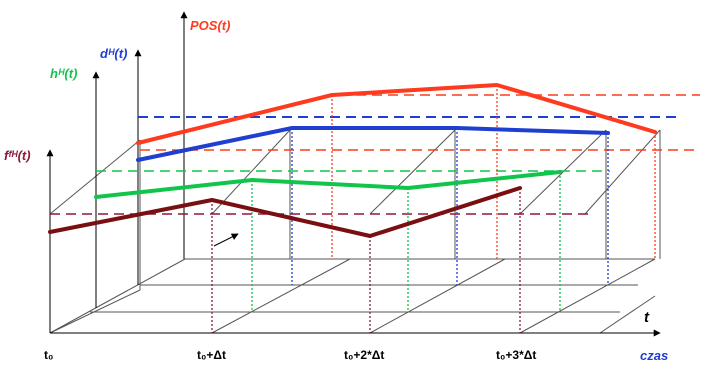 This screenshot has height=366, width=709. I want to click on depth-arrow, so click(226, 240).